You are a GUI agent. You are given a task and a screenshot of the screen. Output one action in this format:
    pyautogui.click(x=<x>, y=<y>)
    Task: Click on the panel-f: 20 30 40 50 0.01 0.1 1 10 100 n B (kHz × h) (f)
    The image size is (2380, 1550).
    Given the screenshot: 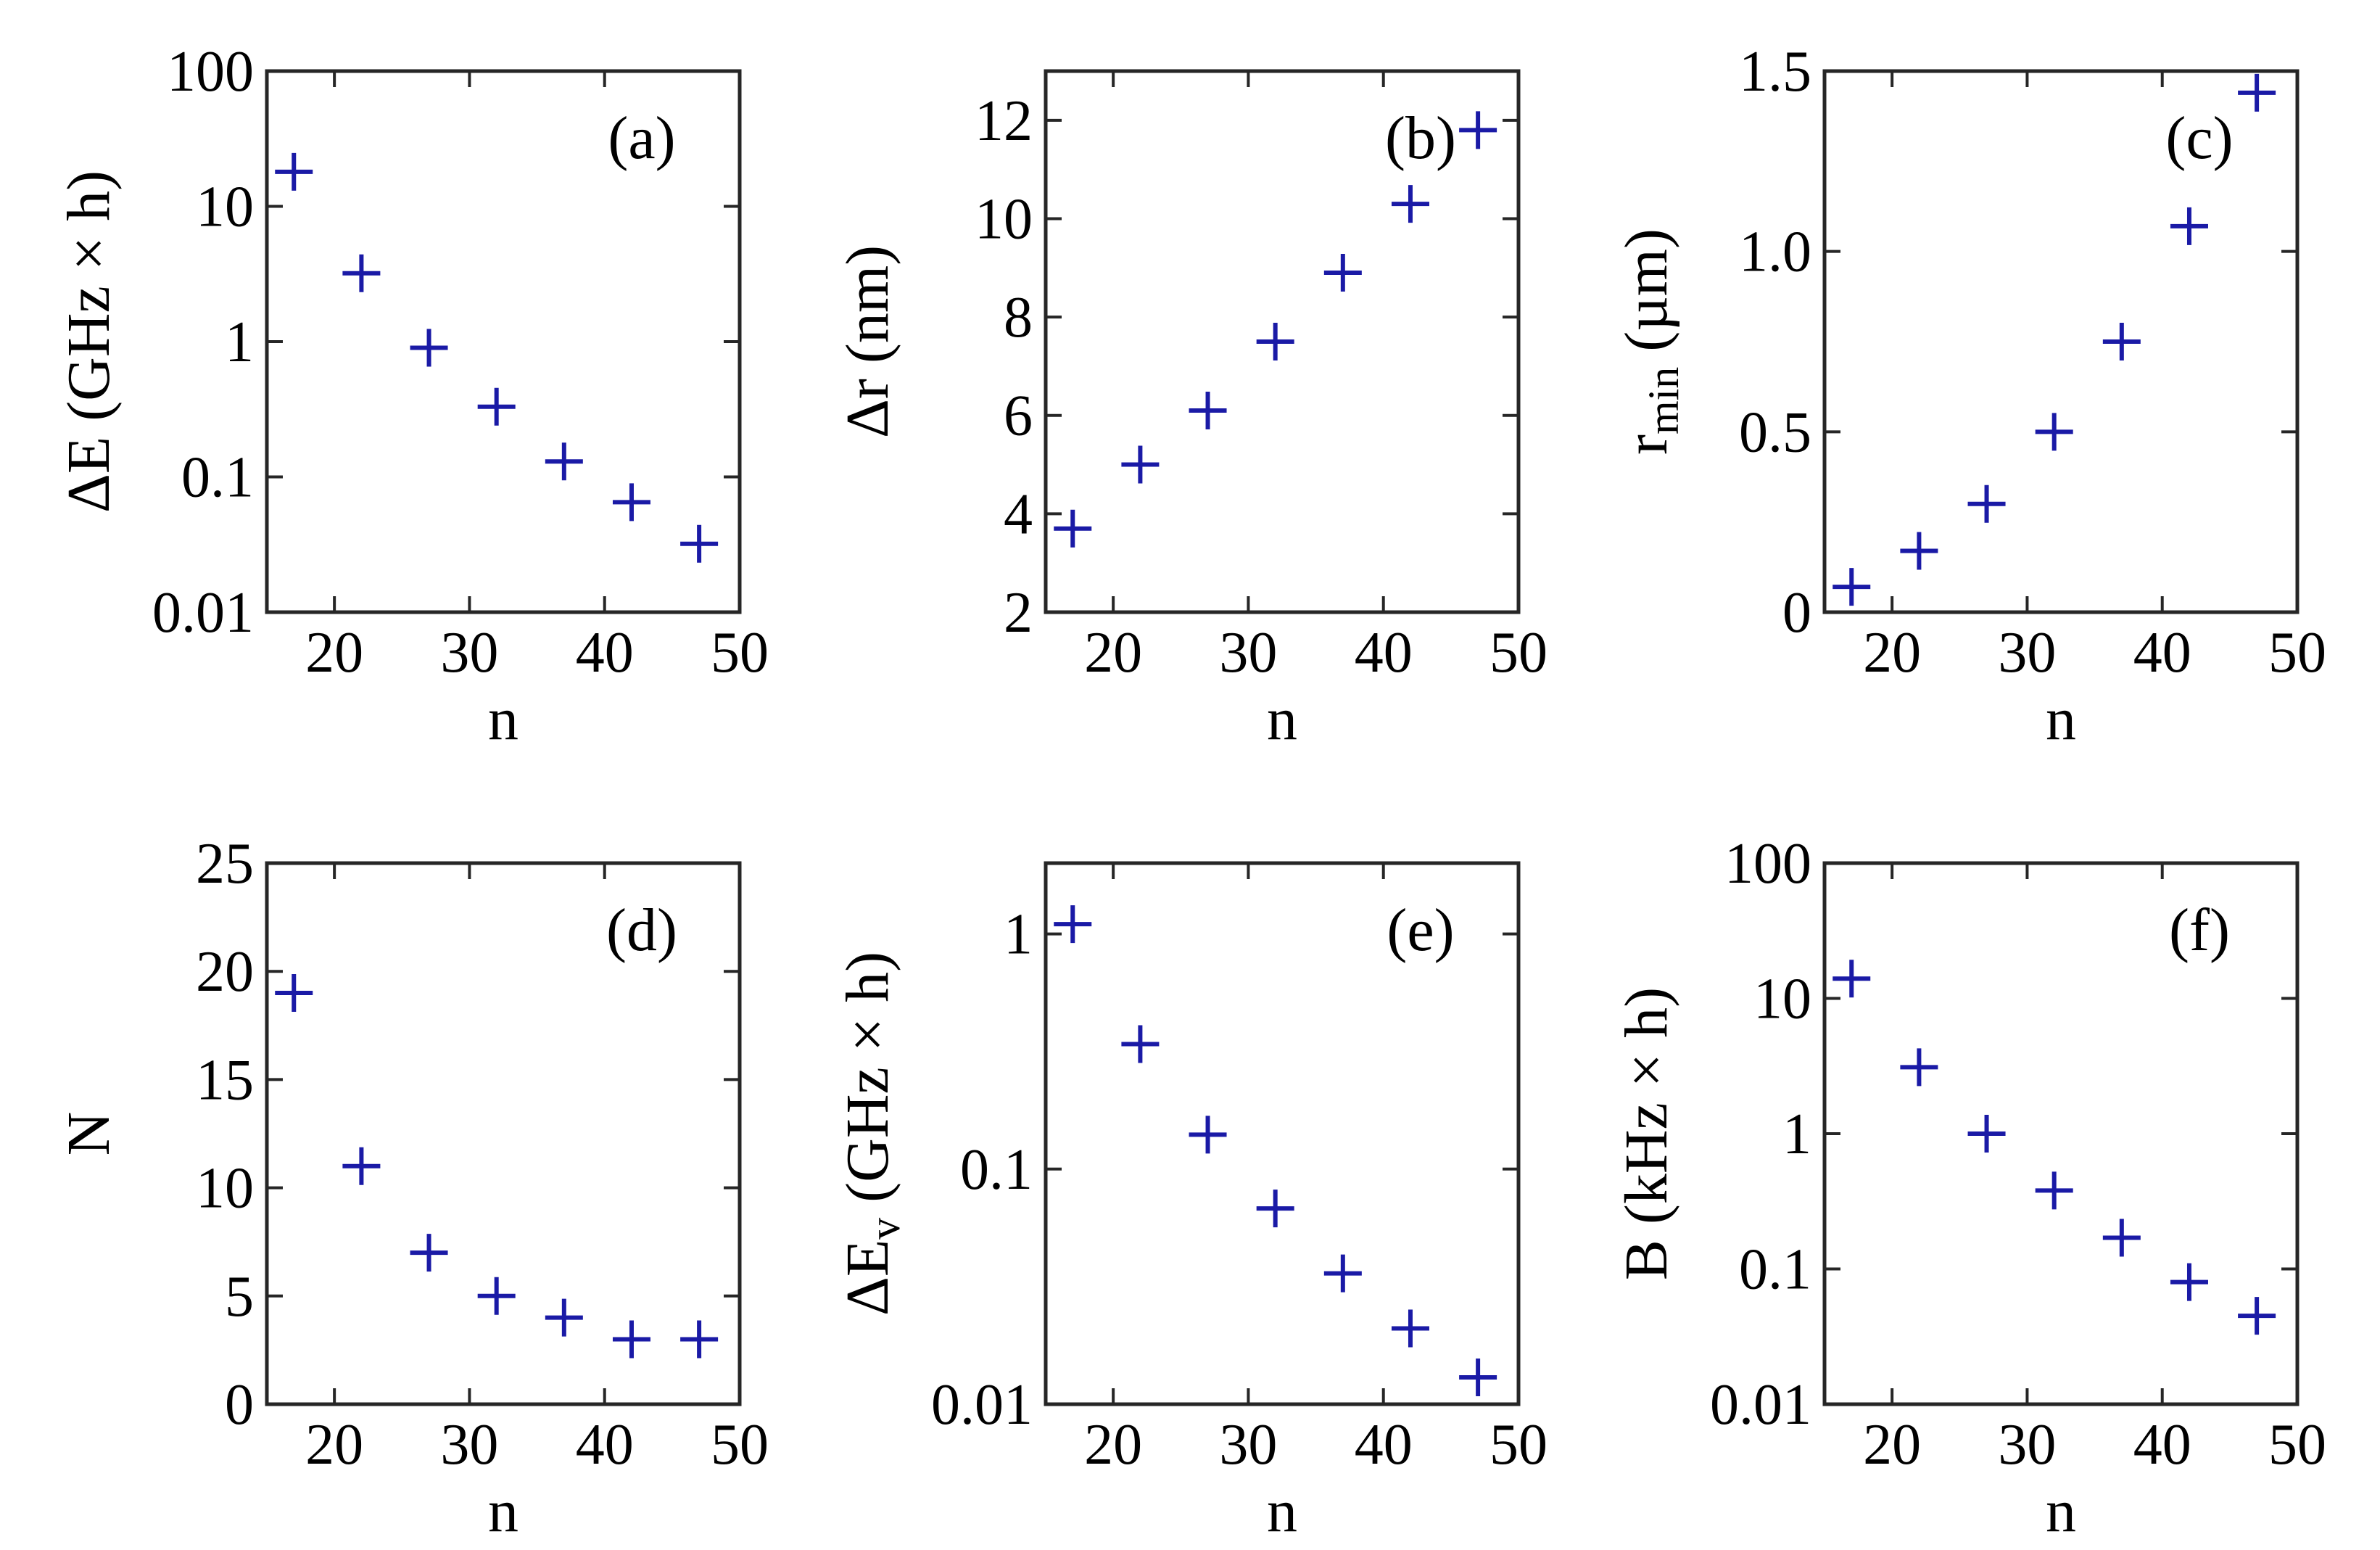 What is the action you would take?
    pyautogui.click(x=1969, y=1188)
    